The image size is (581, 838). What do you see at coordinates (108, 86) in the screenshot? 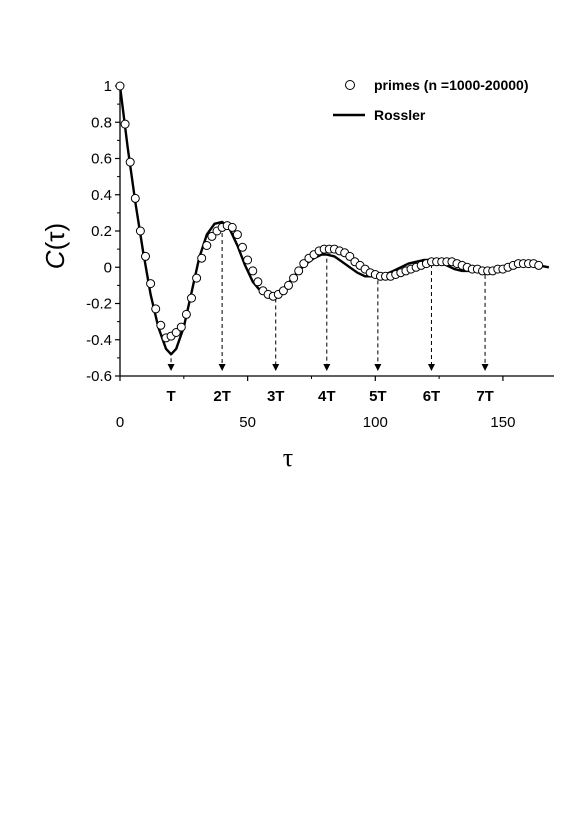
I see `y-tick-label: 1` at bounding box center [108, 86].